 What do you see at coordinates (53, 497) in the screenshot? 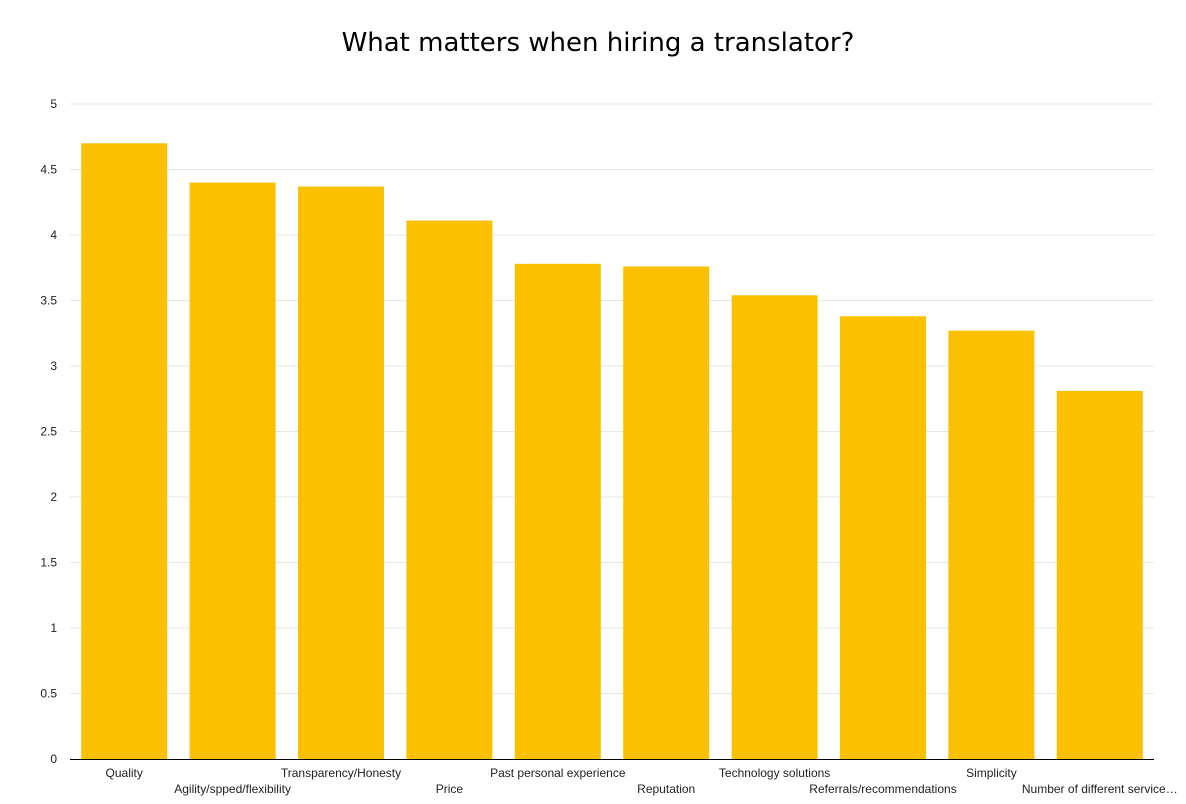
I see `y-tick-label: 2` at bounding box center [53, 497].